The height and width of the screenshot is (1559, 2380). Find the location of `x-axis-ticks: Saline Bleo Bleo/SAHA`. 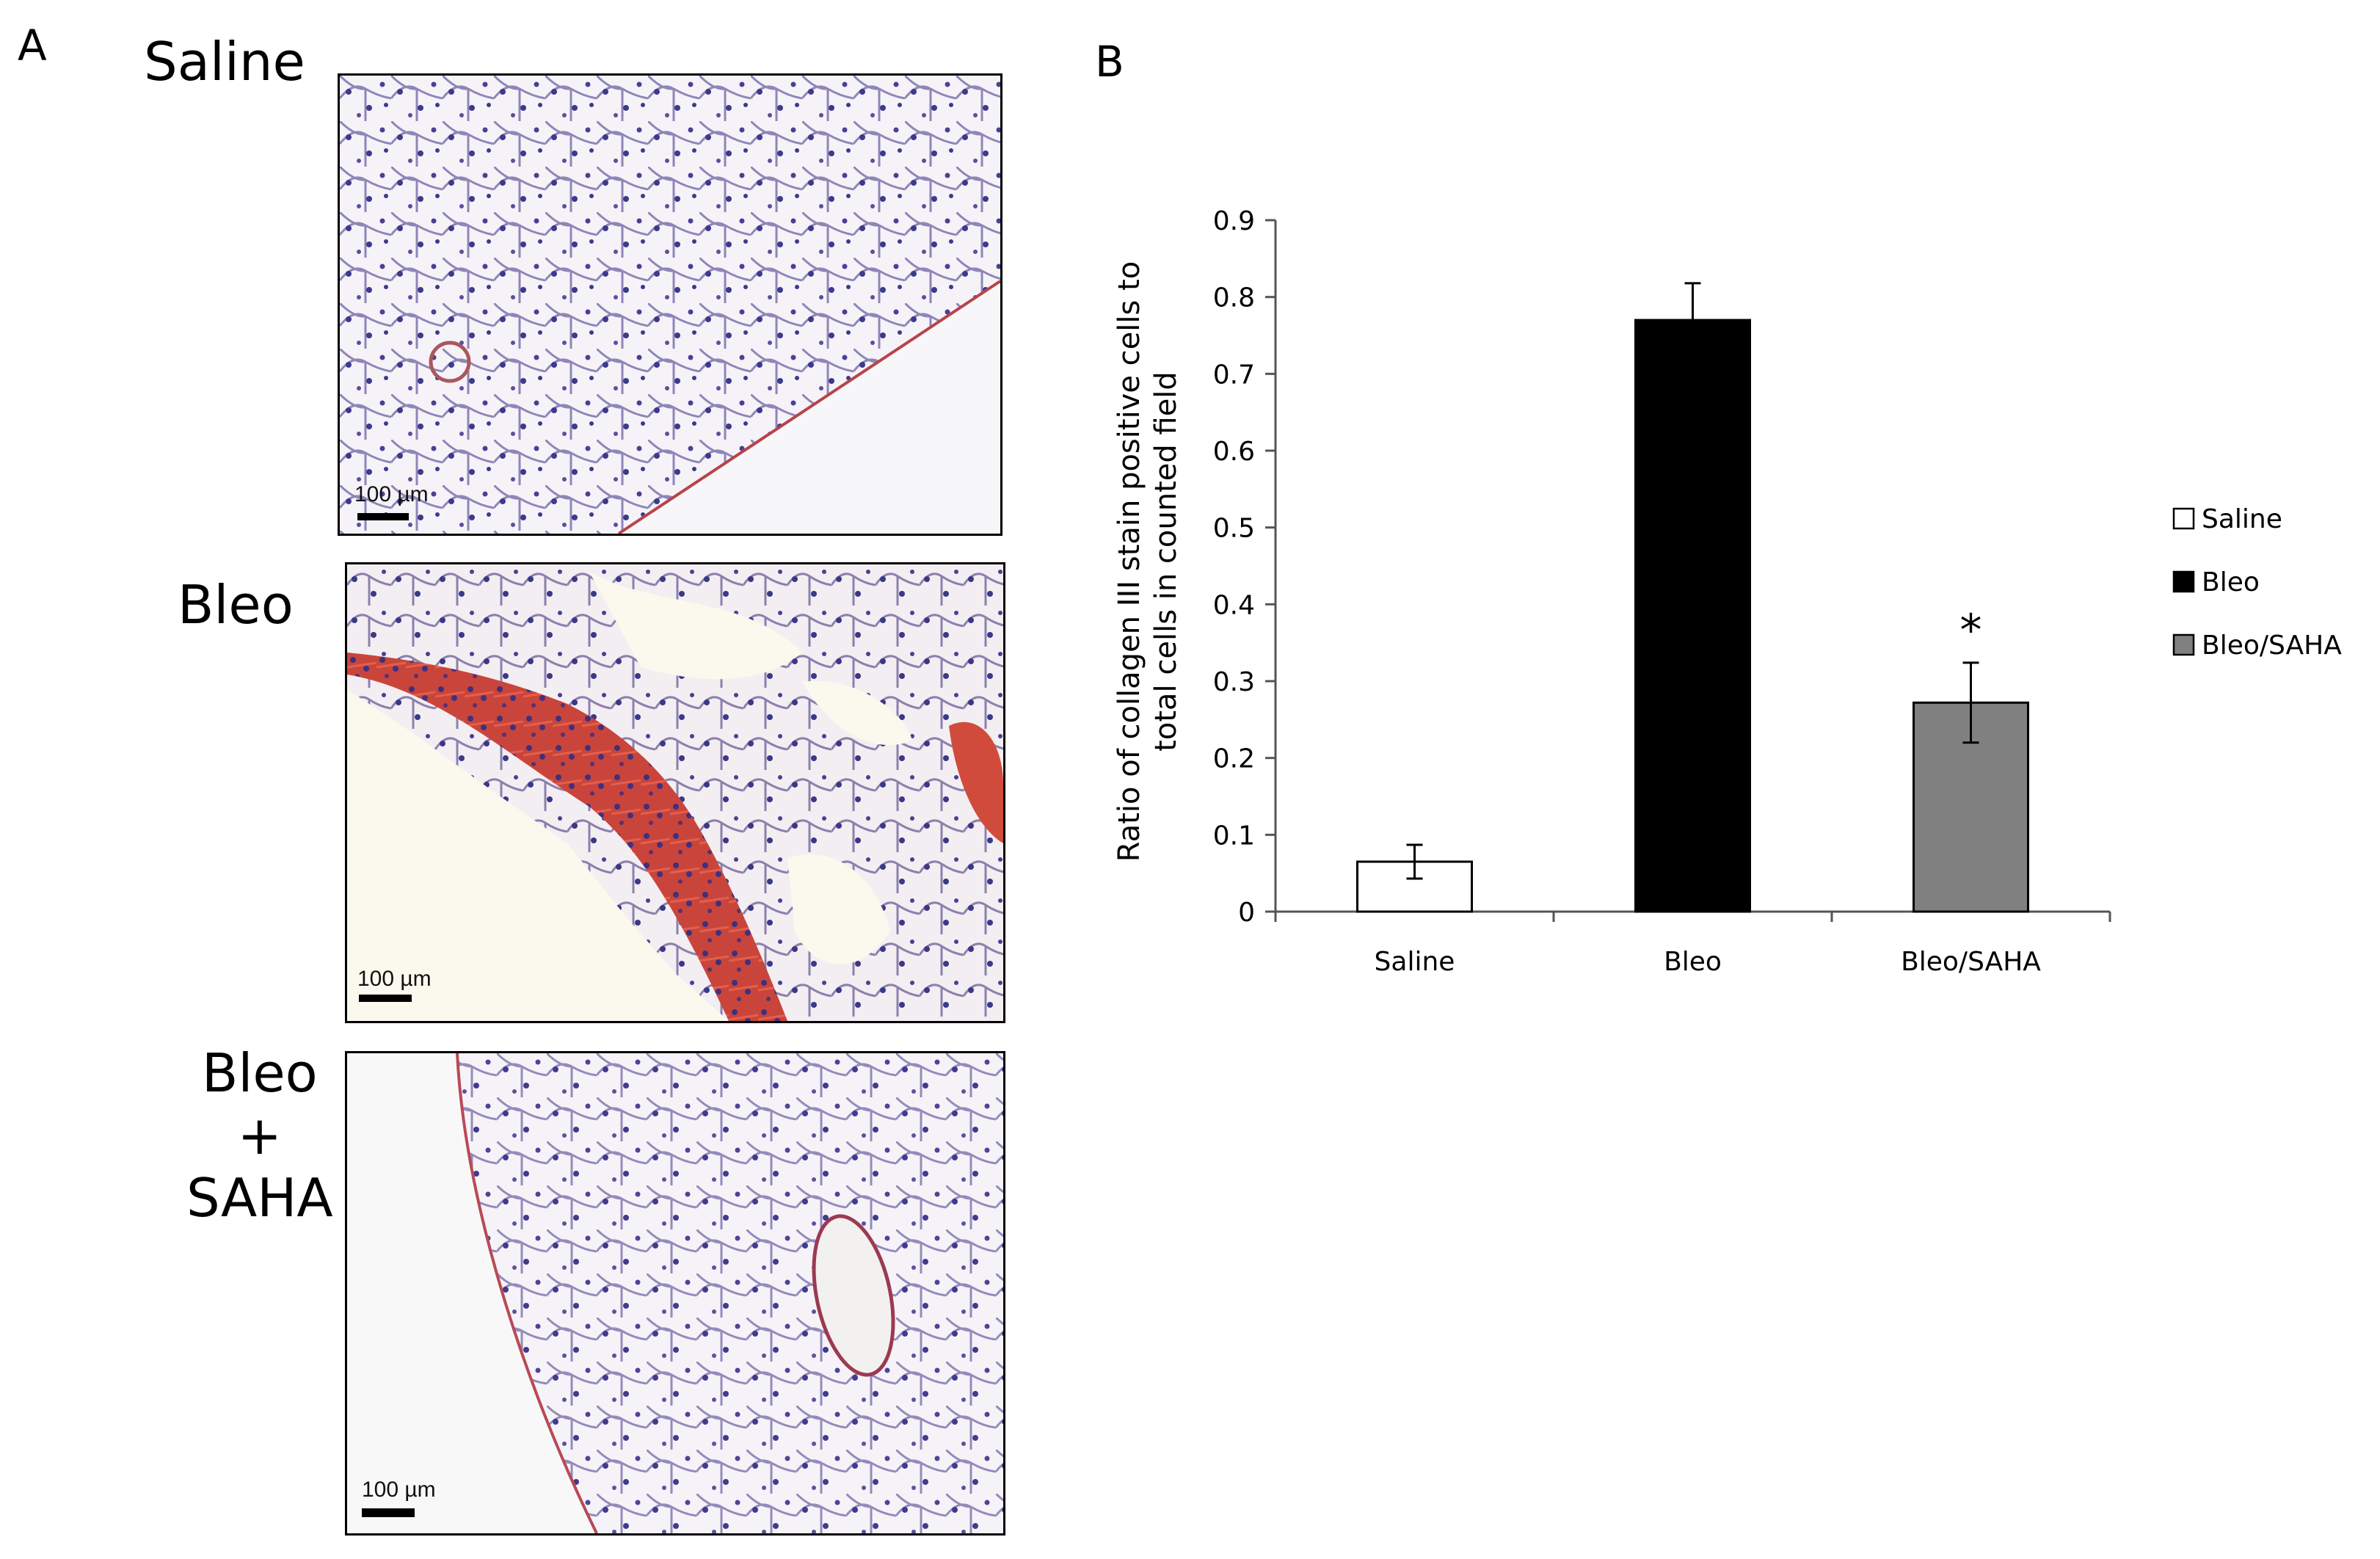

x-axis-ticks: Saline Bleo Bleo/SAHA is located at coordinates (1693, 944).